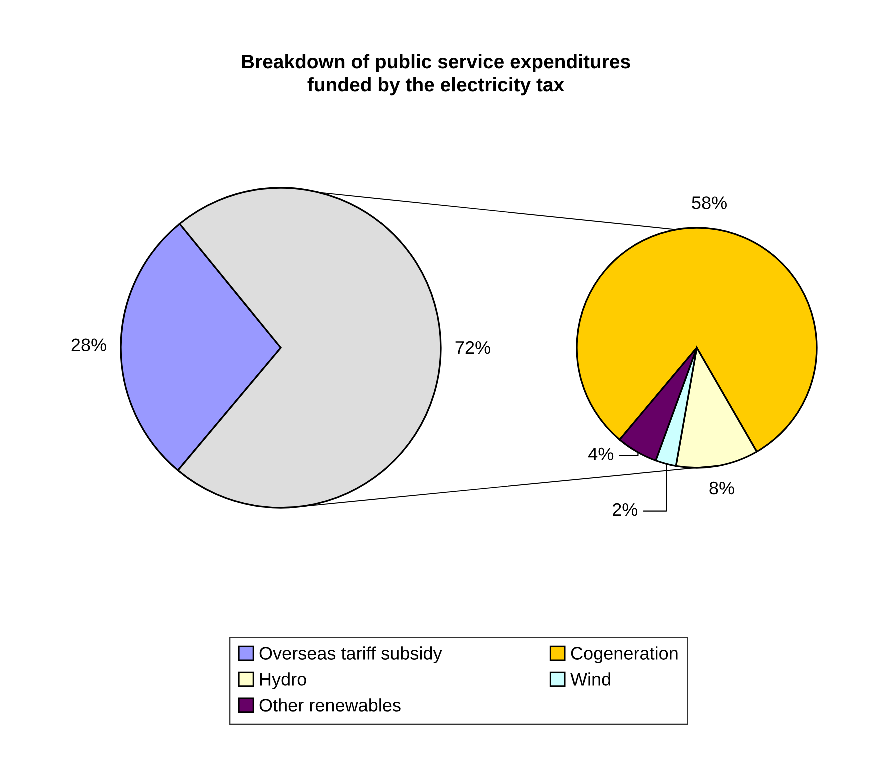 The image size is (872, 773). What do you see at coordinates (709, 203) in the screenshot?
I see `data-label: 58%` at bounding box center [709, 203].